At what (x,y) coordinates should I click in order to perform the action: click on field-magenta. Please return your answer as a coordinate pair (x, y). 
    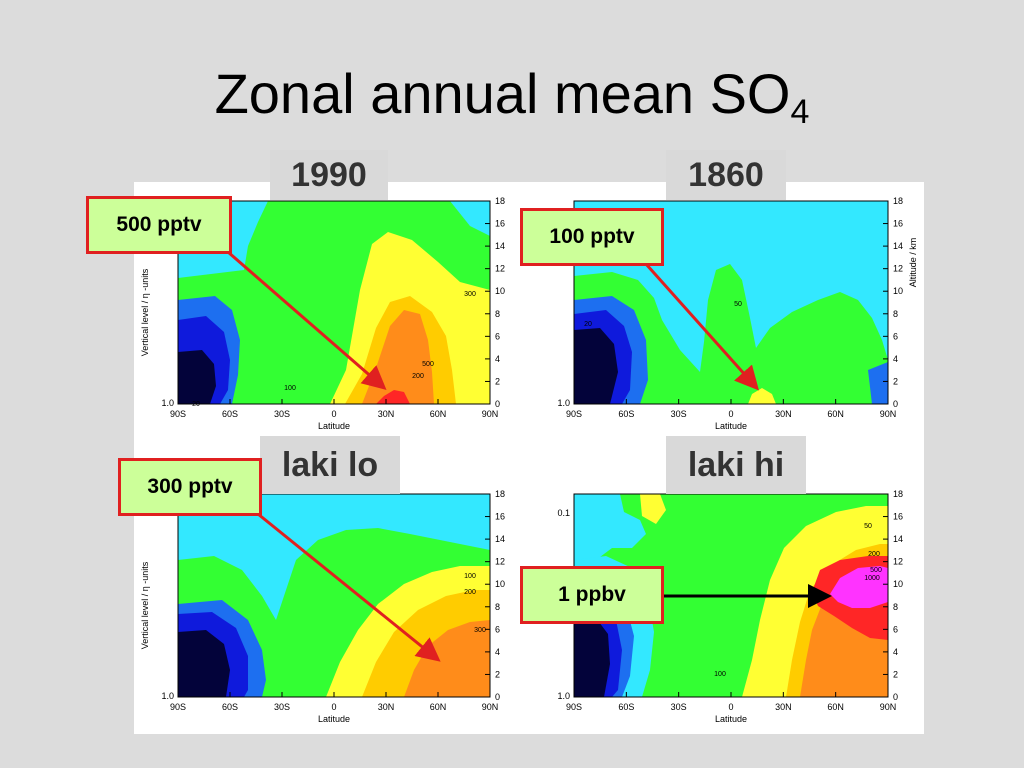
    Looking at the image, I should click on (859, 587).